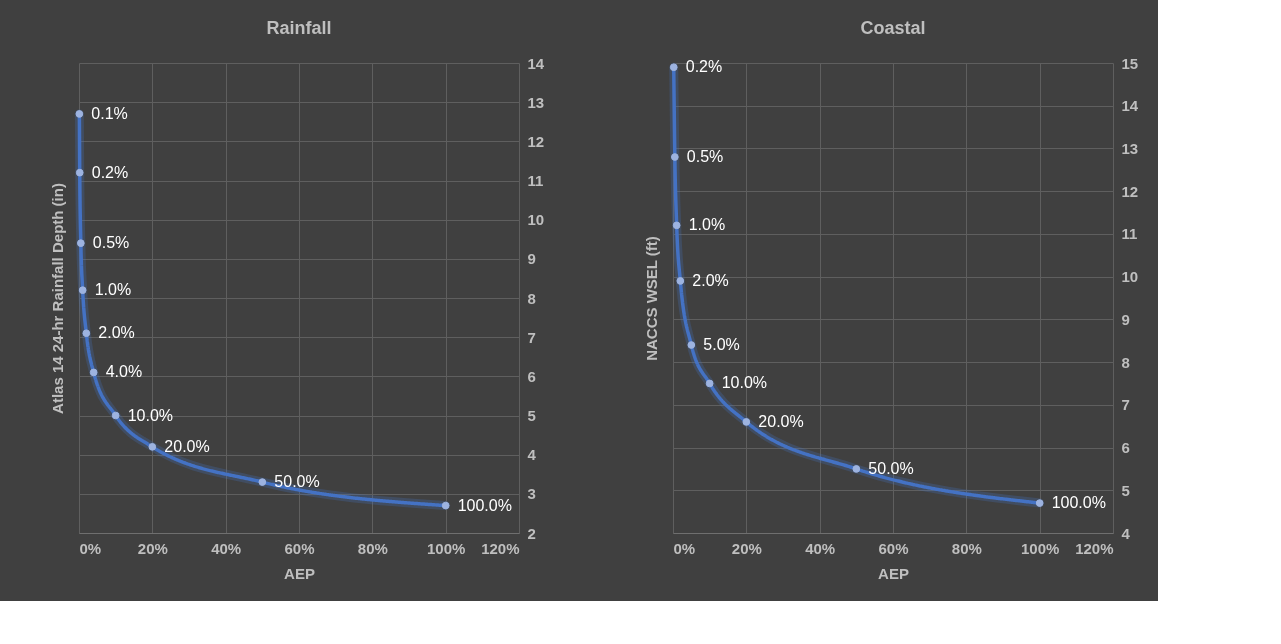 Image resolution: width=1281 pixels, height=644 pixels. Describe the element at coordinates (109, 113) in the screenshot. I see `annotation: 0.1%` at that location.